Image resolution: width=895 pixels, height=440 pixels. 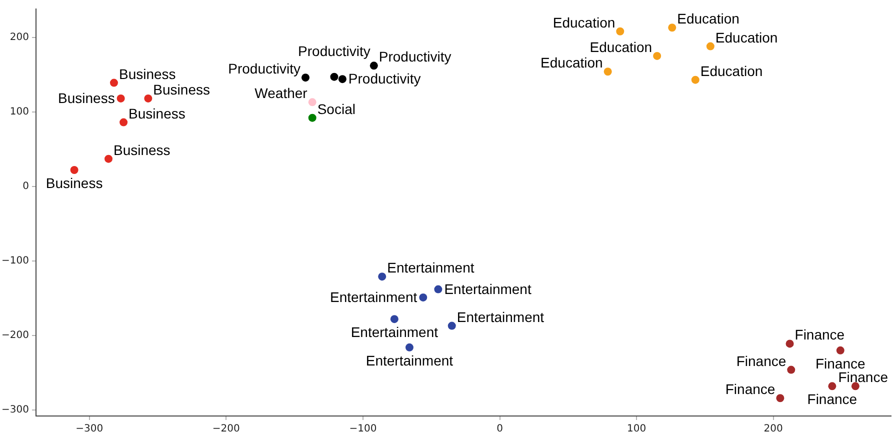 I want to click on x-tick-label: −100, so click(x=363, y=429).